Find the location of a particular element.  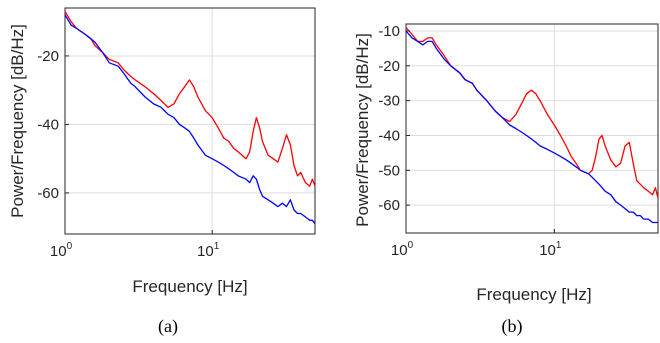

y-ticks-a: -20 -40 -60 is located at coordinates (53, 125).